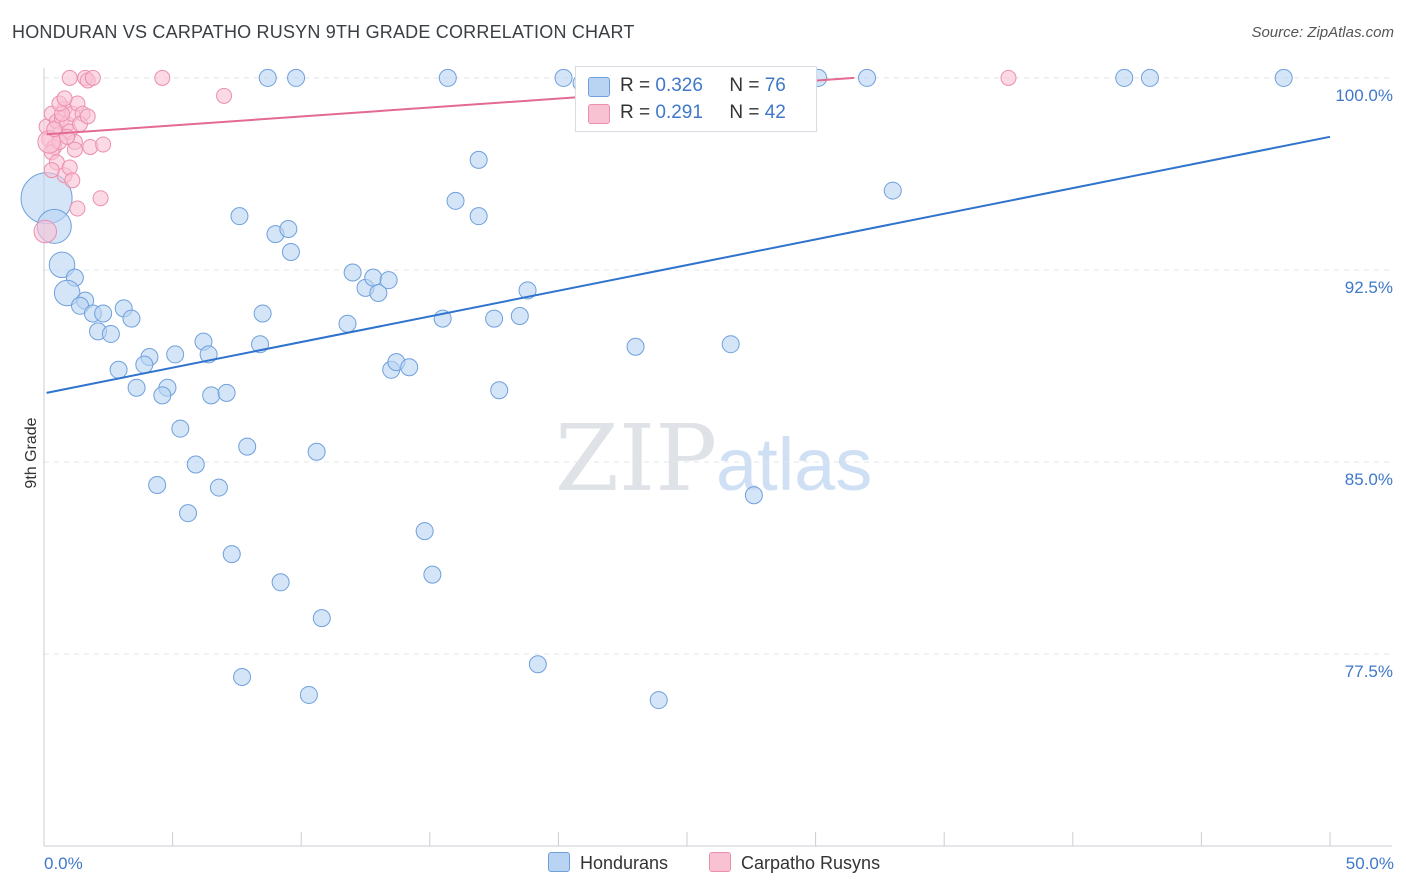  What do you see at coordinates (599, 87) in the screenshot?
I see `legend-swatch-blue` at bounding box center [599, 87].